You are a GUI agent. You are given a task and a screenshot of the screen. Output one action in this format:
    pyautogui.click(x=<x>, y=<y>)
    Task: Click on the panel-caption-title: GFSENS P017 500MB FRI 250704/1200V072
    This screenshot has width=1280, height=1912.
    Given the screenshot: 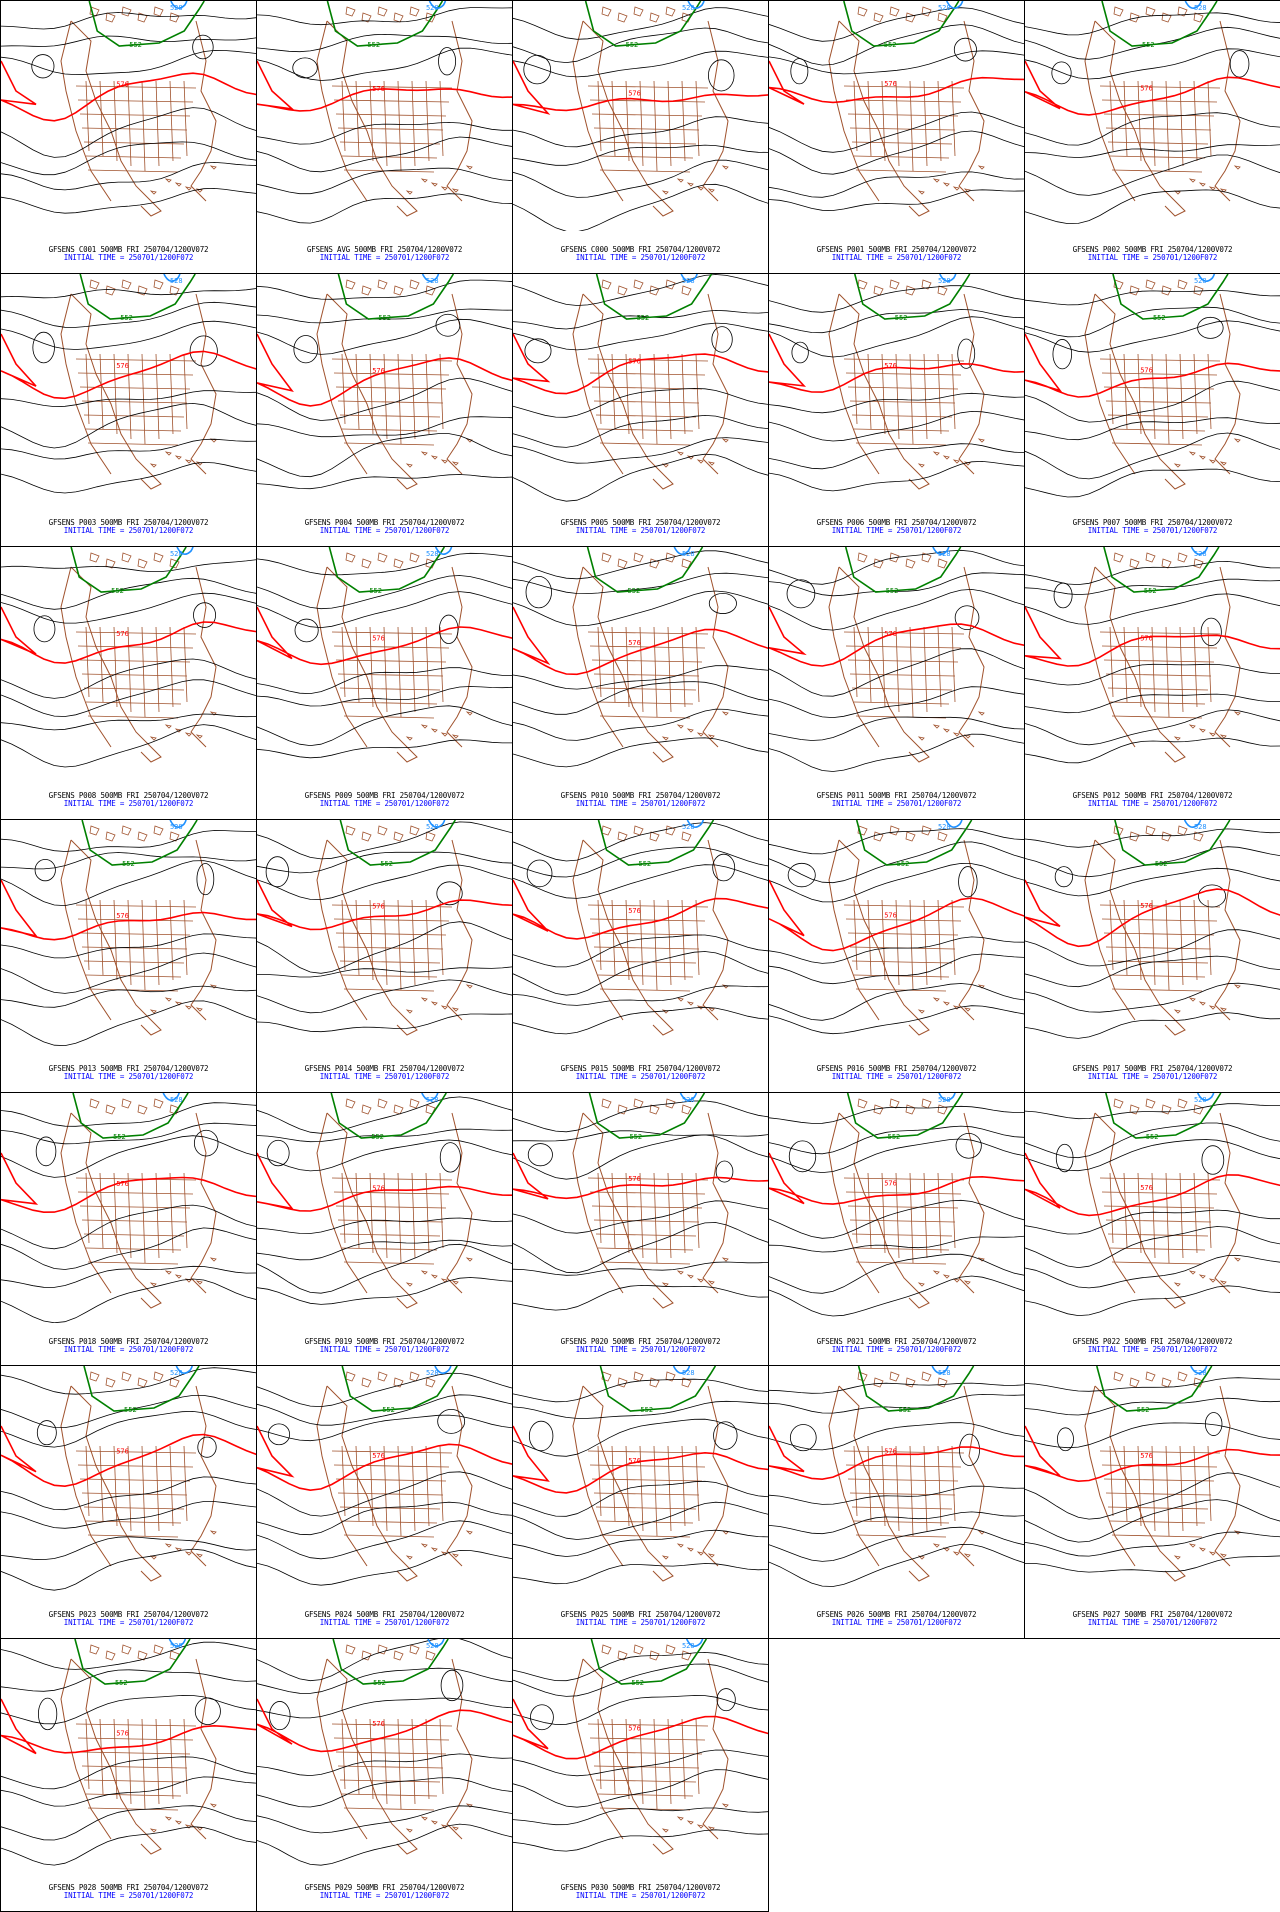 What is the action you would take?
    pyautogui.click(x=1152, y=1068)
    